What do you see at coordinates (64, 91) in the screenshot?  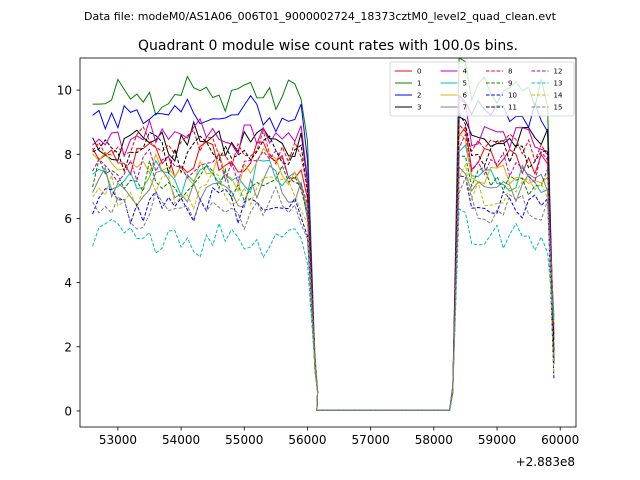 I see `y-tick-label-5: 10` at bounding box center [64, 91].